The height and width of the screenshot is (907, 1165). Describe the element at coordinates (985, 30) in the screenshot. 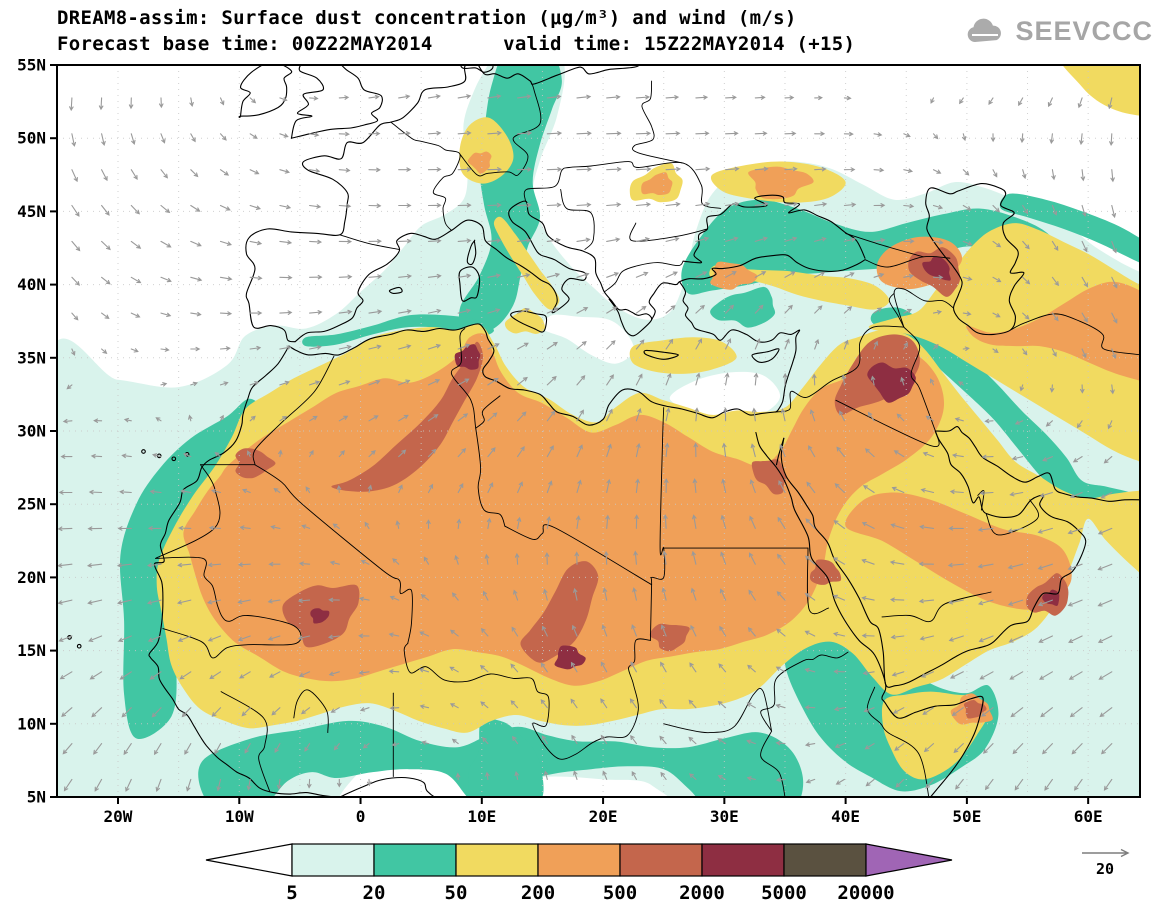

I see `cloud-icon` at that location.